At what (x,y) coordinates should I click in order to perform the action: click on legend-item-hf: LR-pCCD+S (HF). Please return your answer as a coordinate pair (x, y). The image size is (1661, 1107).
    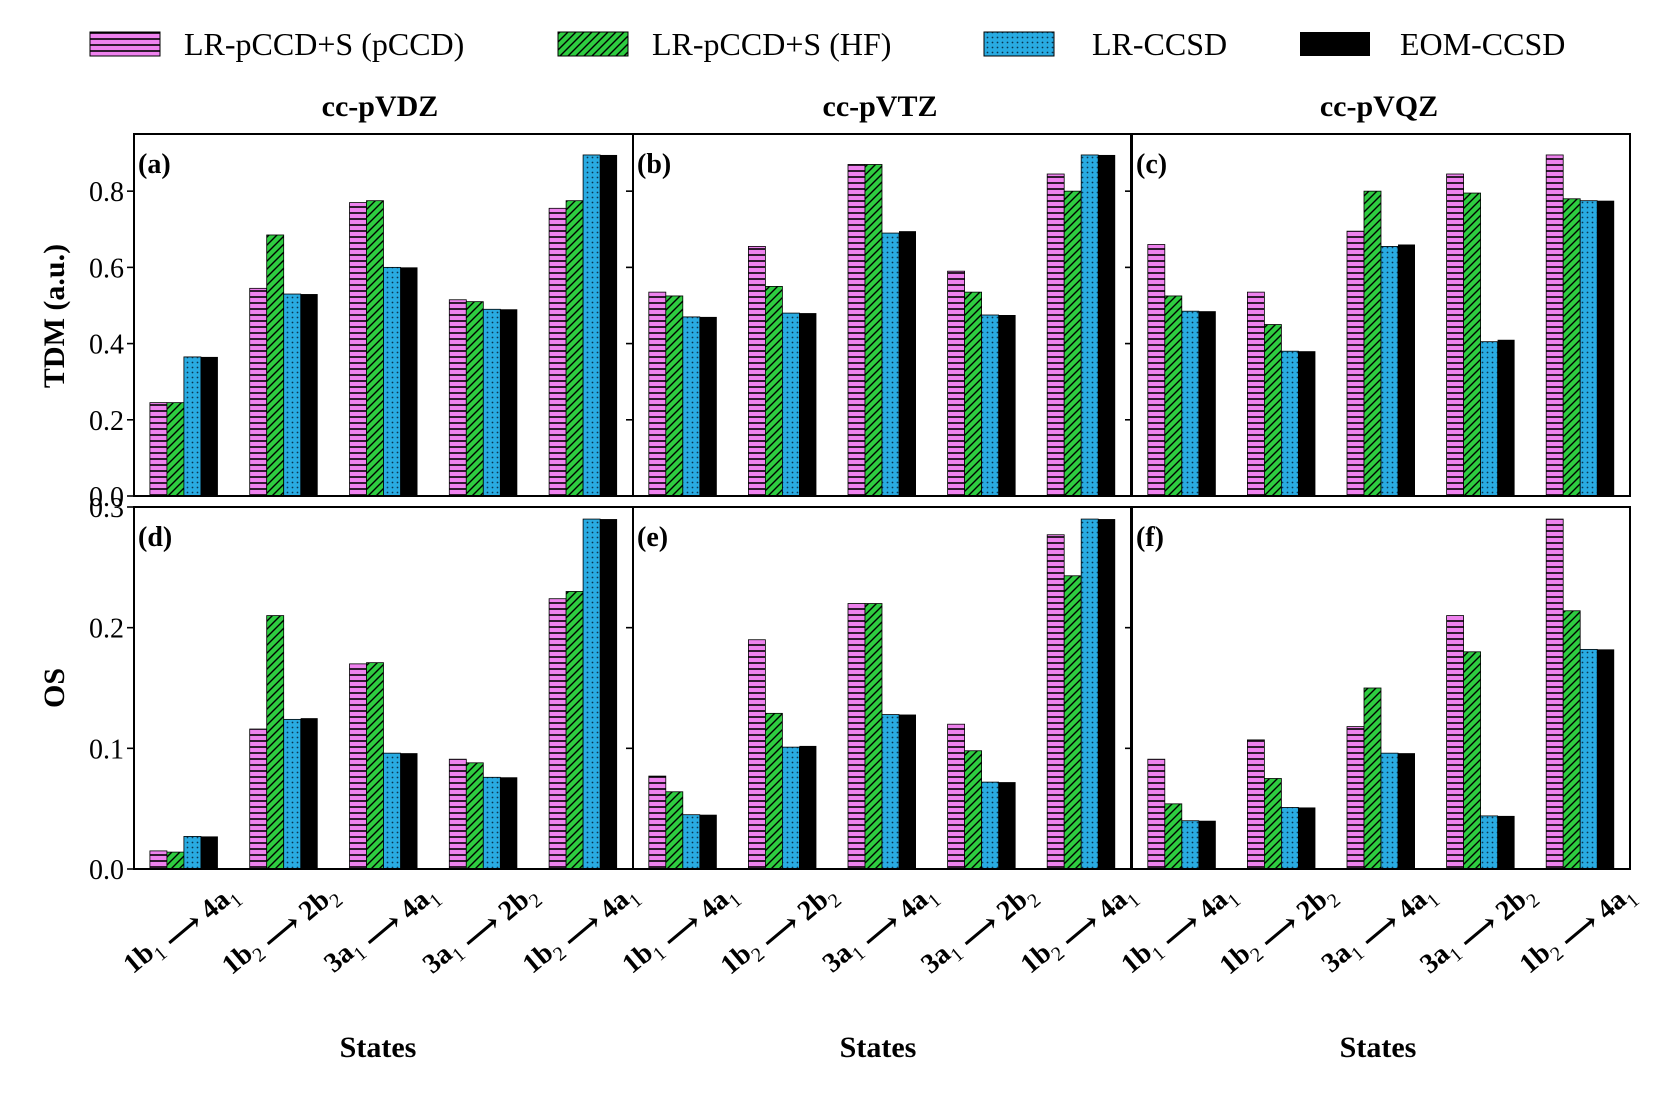
    Looking at the image, I should click on (724, 44).